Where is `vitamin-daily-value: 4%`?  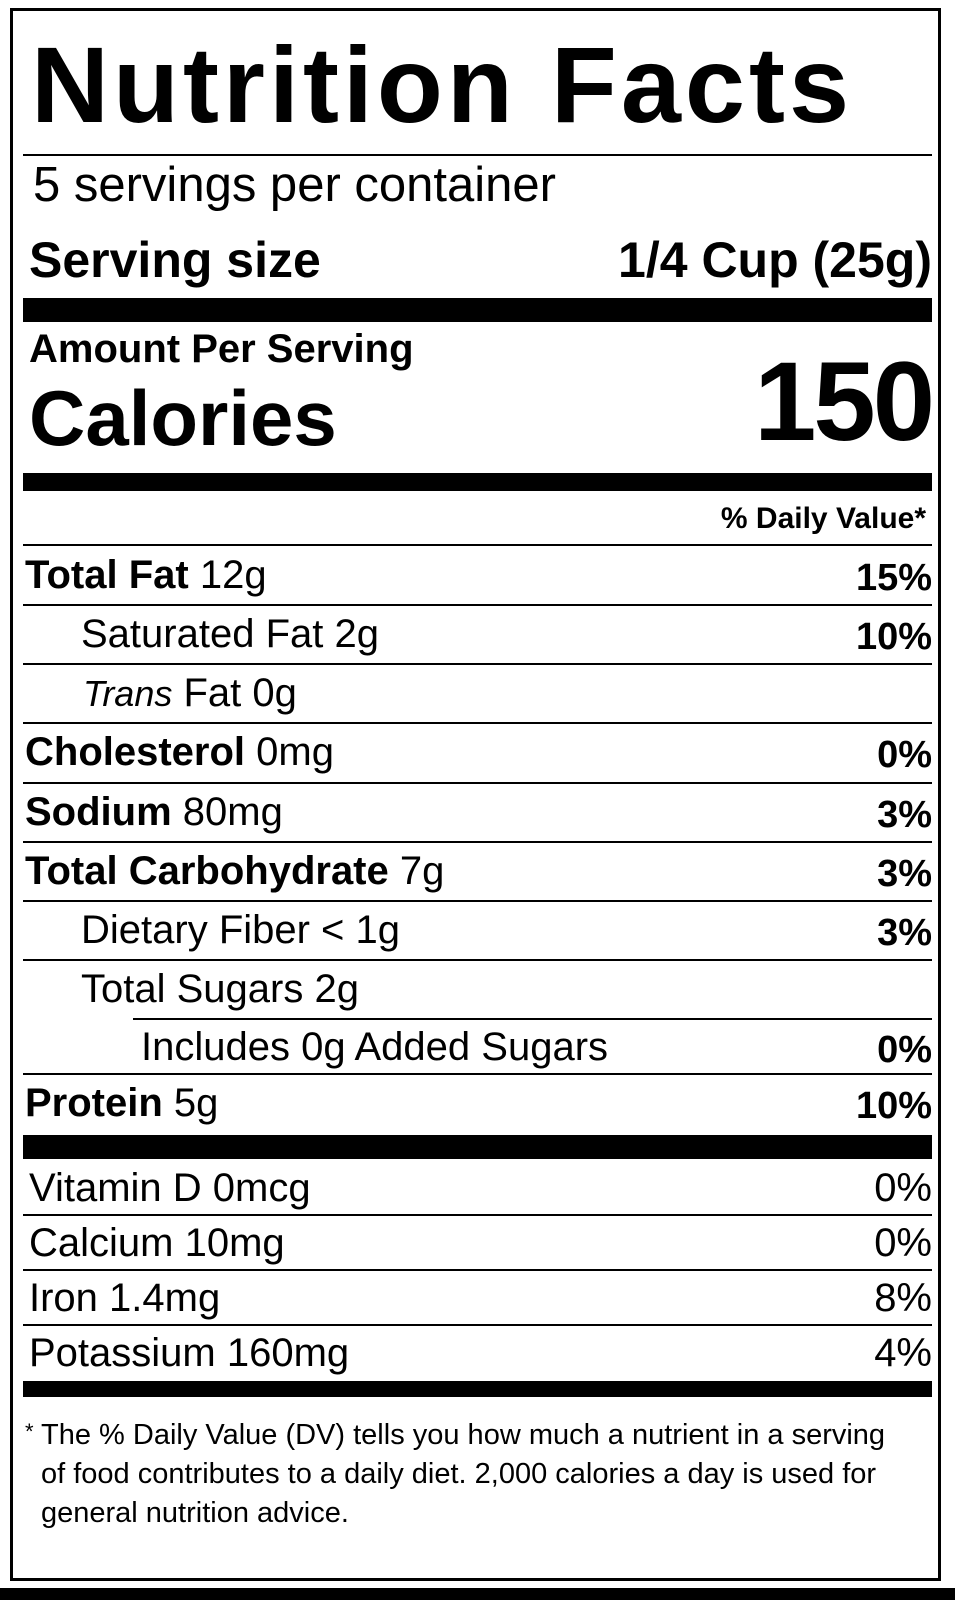
vitamin-daily-value: 4% is located at coordinates (903, 1353).